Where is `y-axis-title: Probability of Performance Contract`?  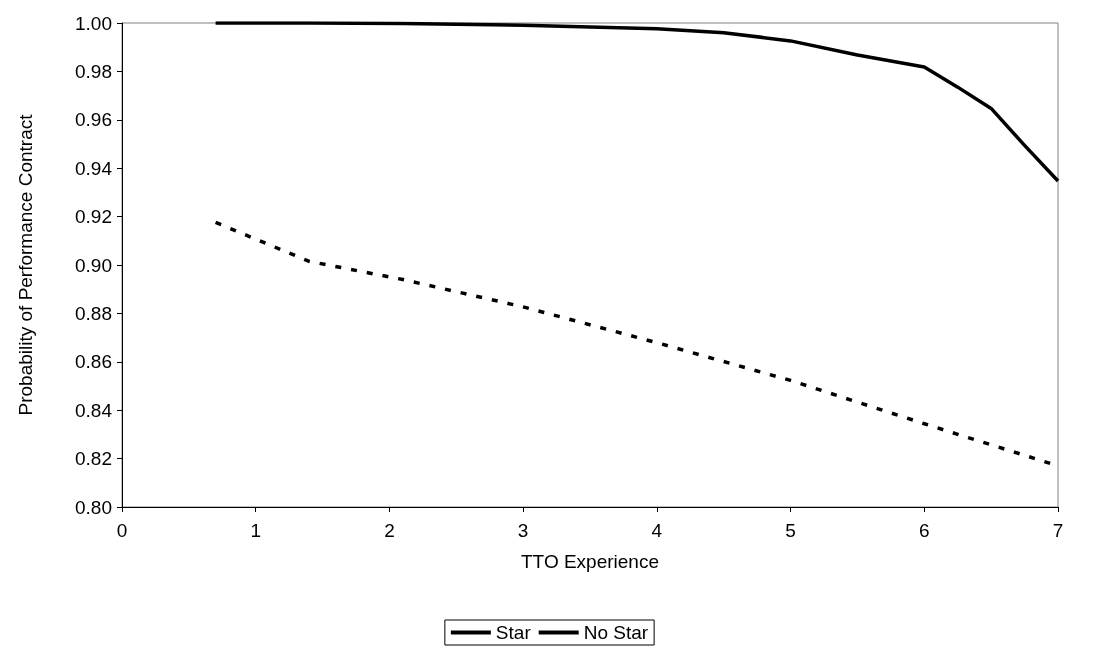
y-axis-title: Probability of Performance Contract is located at coordinates (25, 264).